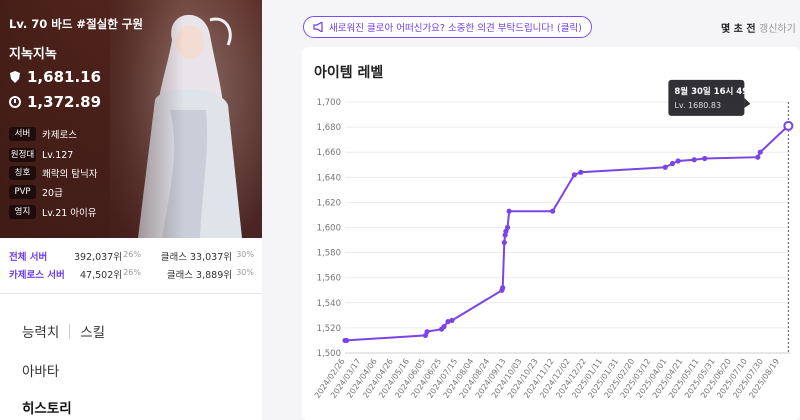 This screenshot has width=800, height=420. I want to click on character-name: 지녹지녹, so click(33, 54).